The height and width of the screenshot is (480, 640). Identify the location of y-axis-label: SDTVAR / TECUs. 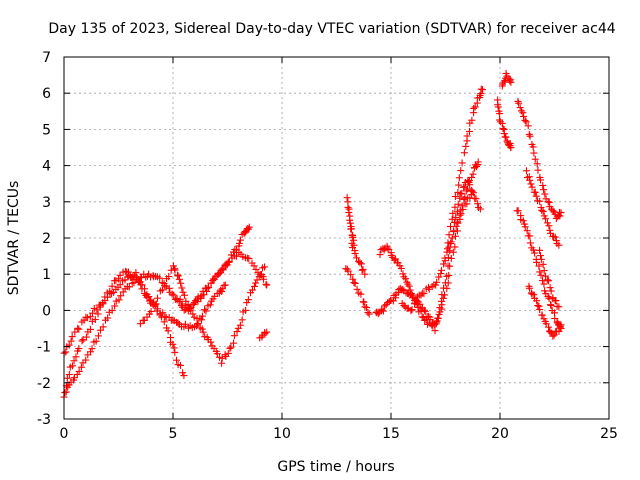
(14, 238).